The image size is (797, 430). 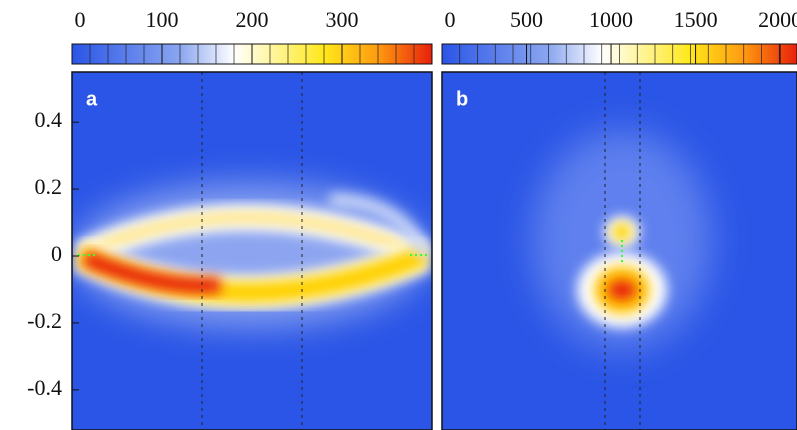 What do you see at coordinates (49, 119) in the screenshot?
I see `y-tick-label: 0.4` at bounding box center [49, 119].